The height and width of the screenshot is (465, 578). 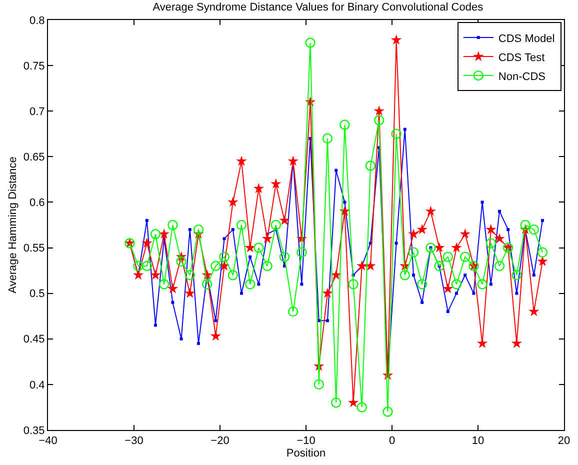 I want to click on y-tick-label: 0.5, so click(x=37, y=294).